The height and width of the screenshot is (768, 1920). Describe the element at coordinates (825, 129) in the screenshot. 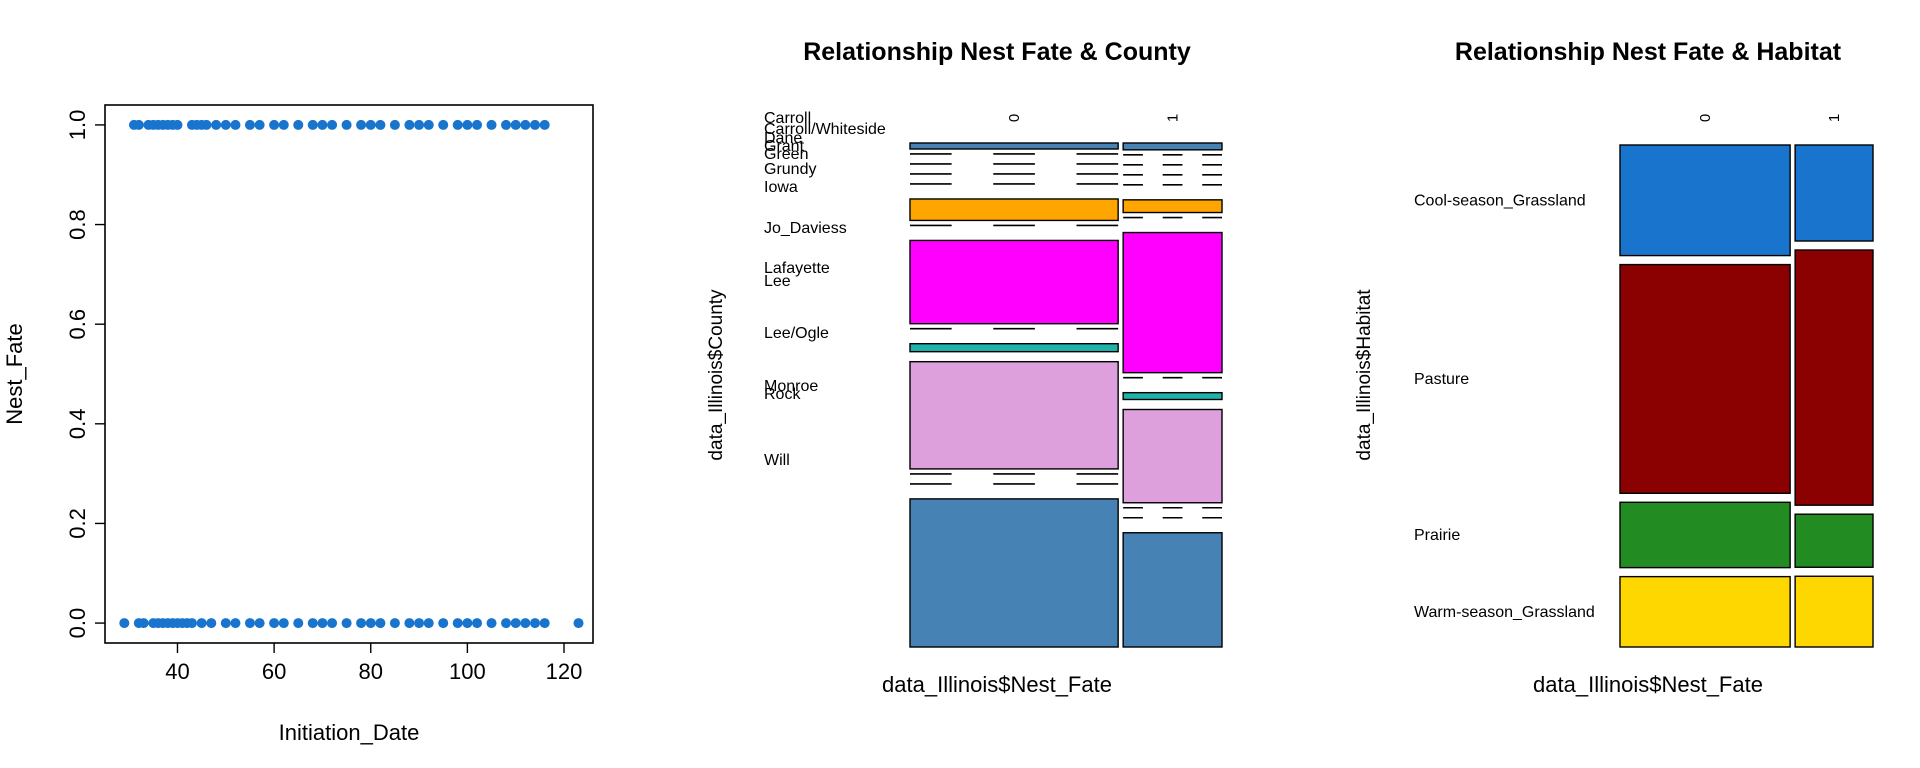

I see `mosaic-row-label: Carroll/Whiteside` at that location.